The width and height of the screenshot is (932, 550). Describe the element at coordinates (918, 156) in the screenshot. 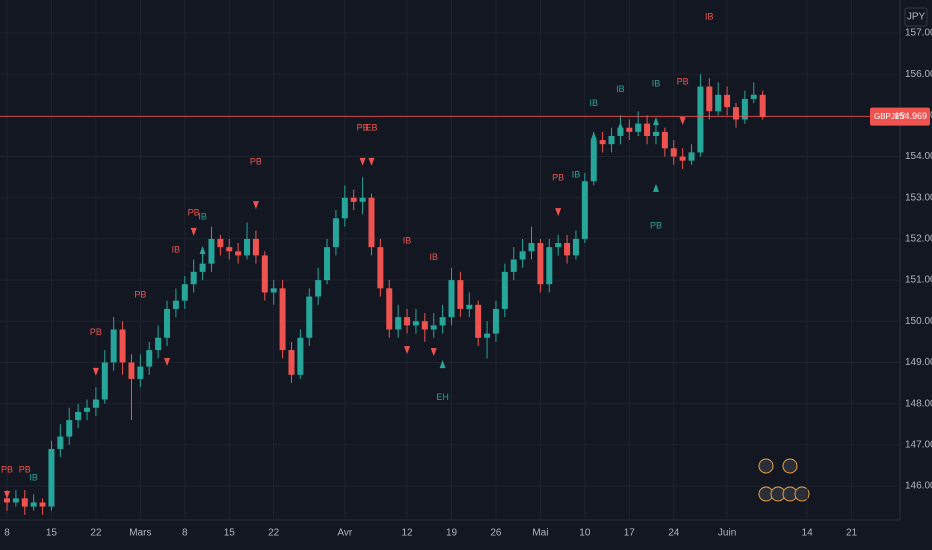

I see `y-tick-label: 154.000` at that location.